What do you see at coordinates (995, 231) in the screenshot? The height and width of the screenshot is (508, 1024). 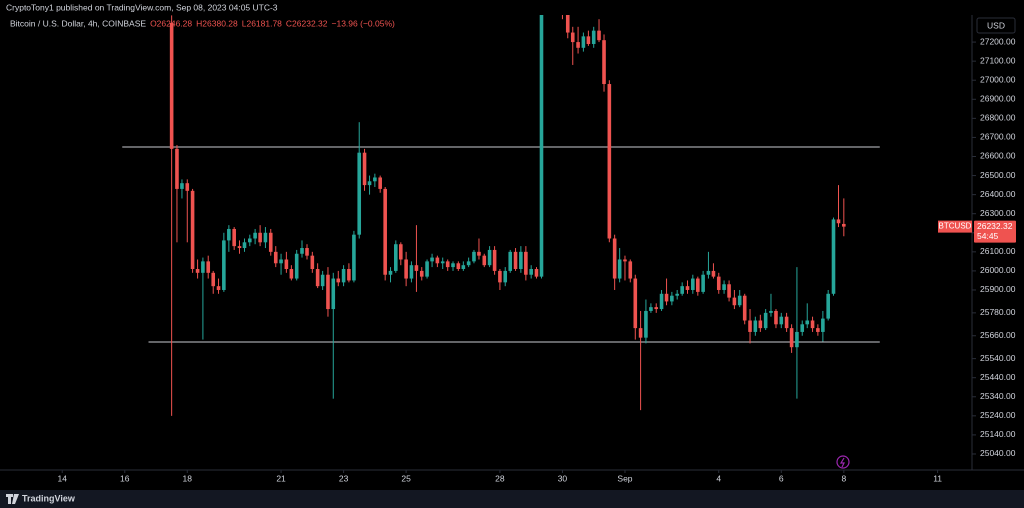 I see `price-tag-bg` at bounding box center [995, 231].